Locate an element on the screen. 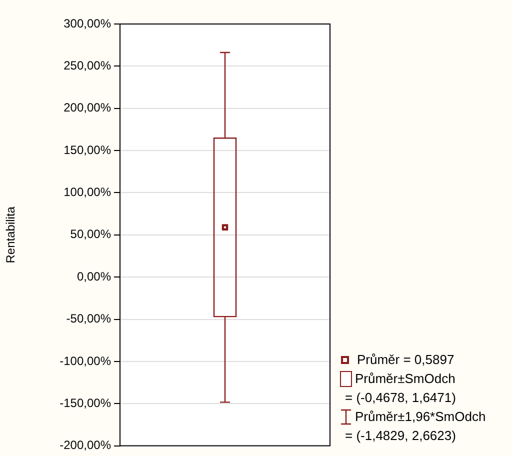 The height and width of the screenshot is (456, 512). text: Průměr = 0,5897 is located at coordinates (405, 360).